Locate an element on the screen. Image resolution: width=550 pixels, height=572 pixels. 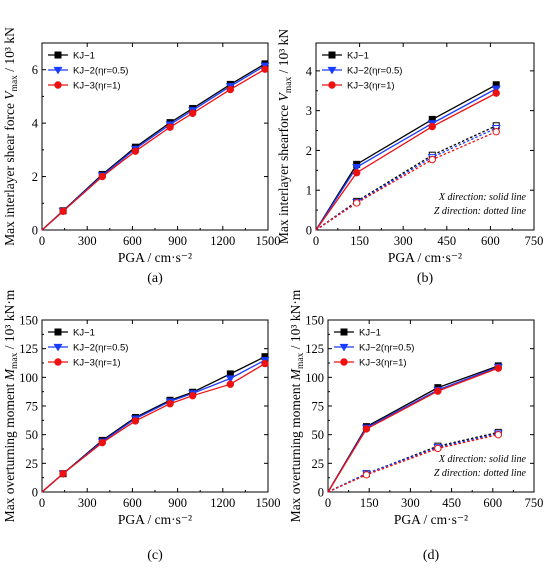
y-tick-label: 4 is located at coordinates (309, 71).